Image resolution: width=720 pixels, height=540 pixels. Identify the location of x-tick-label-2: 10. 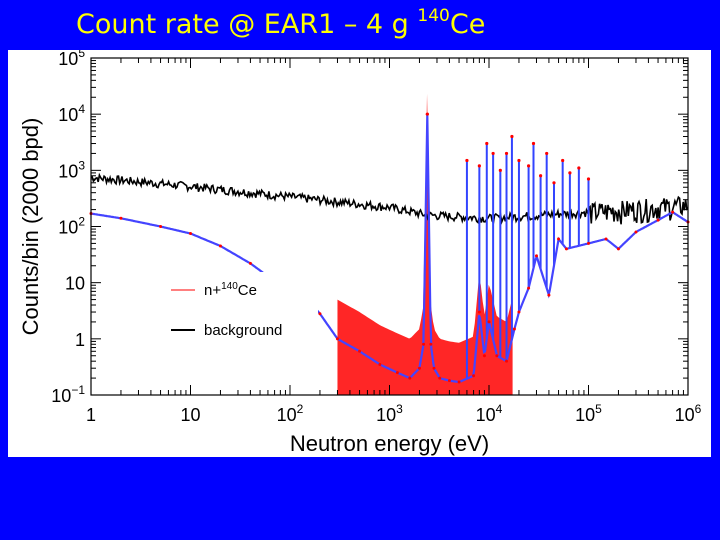
(190, 415).